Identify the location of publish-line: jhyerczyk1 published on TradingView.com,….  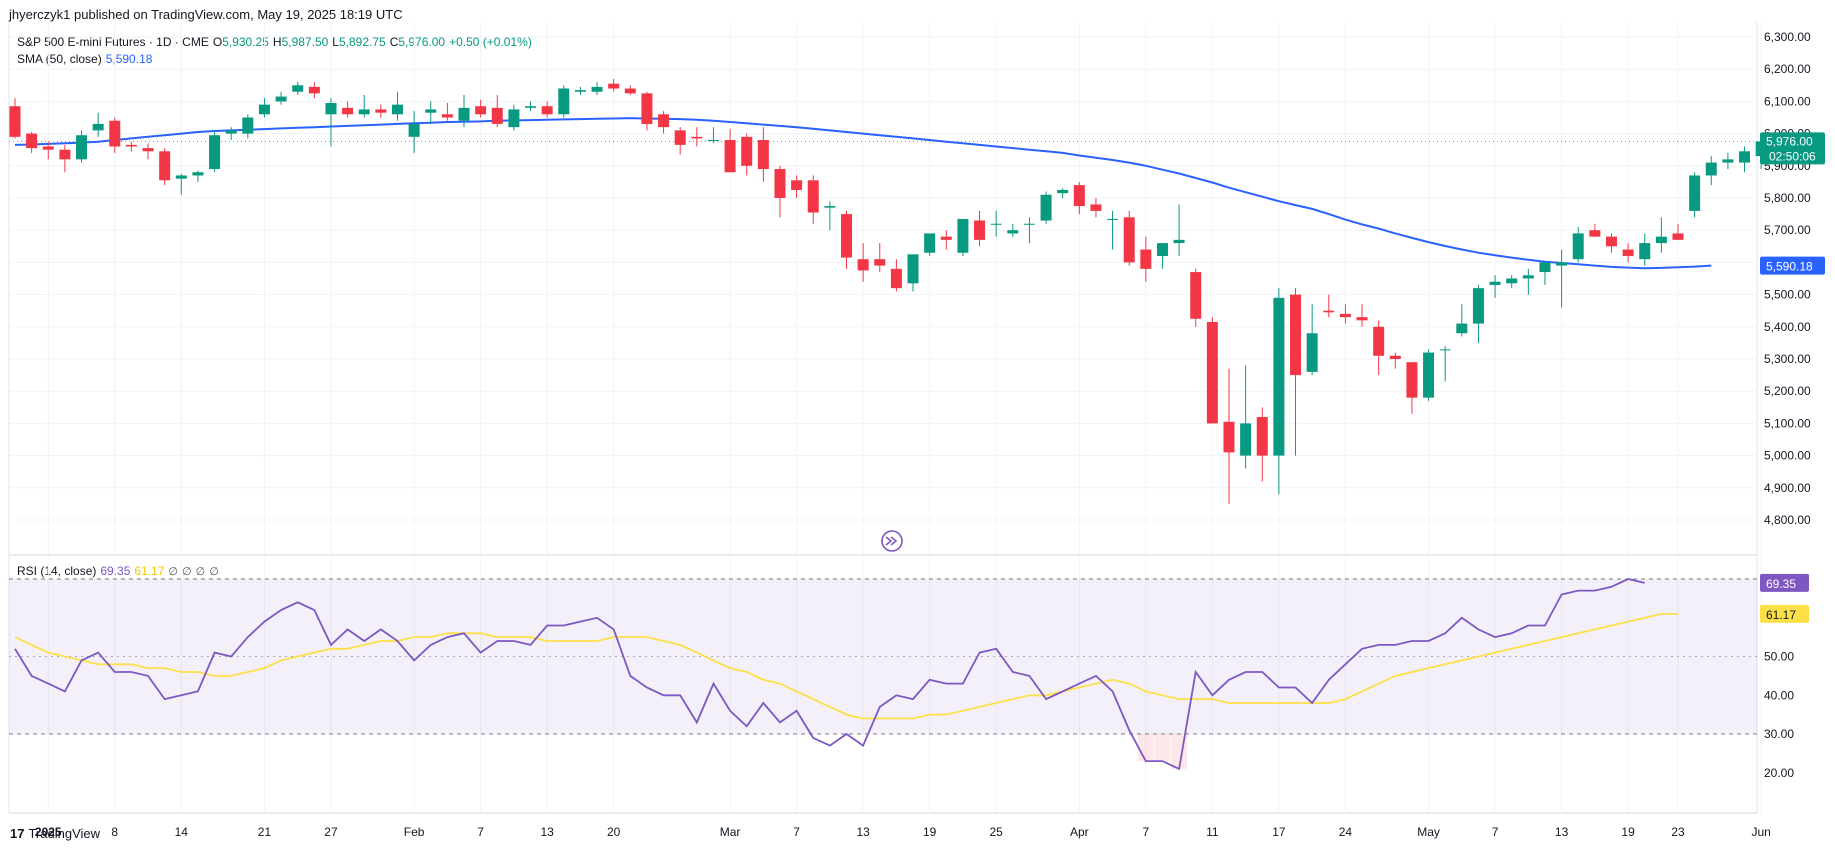
(206, 14).